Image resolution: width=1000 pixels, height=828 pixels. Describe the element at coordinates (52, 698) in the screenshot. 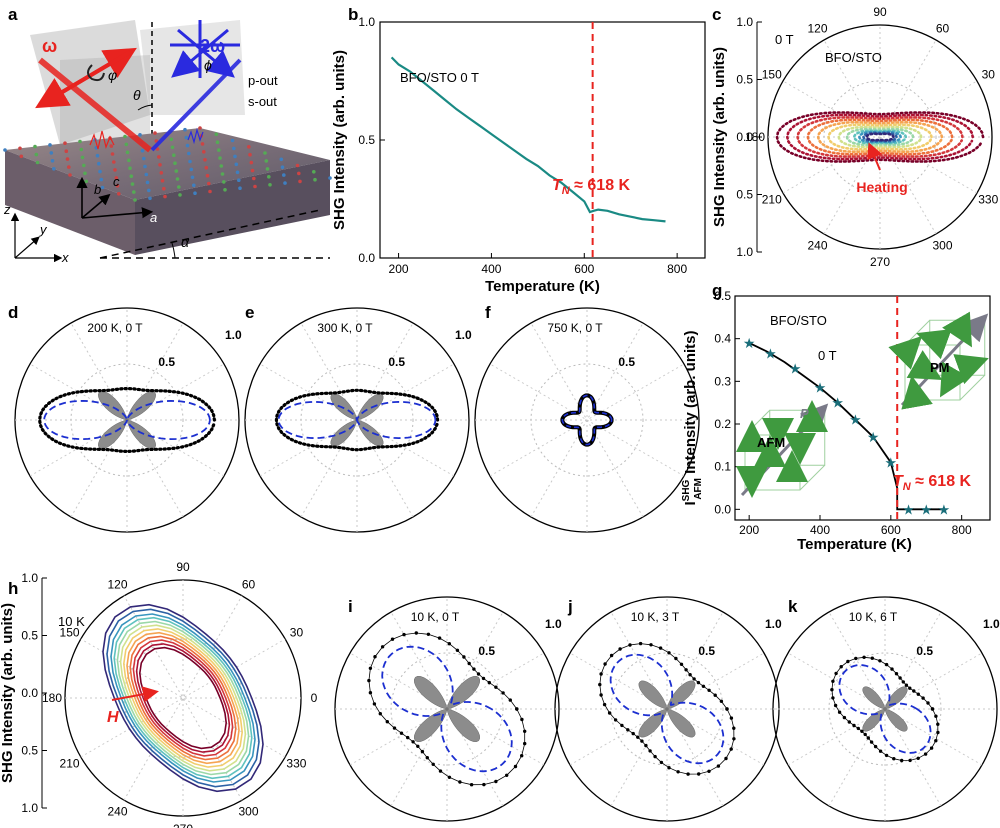

I see `angle-tick-label: 180` at that location.